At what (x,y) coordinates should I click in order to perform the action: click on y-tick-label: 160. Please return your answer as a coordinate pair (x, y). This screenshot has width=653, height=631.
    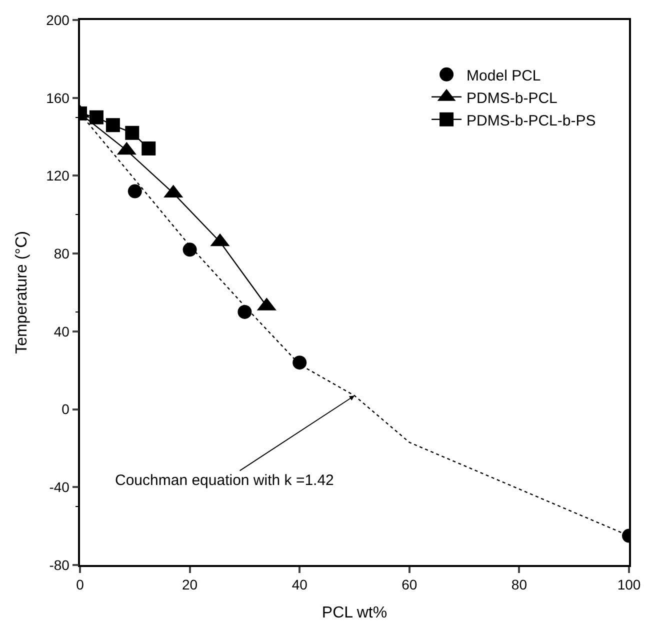
    Looking at the image, I should click on (58, 98).